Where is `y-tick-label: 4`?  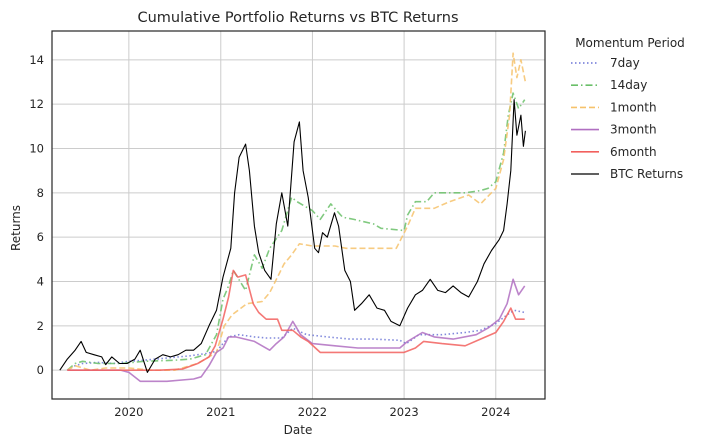
y-tick-label: 4 is located at coordinates (40, 282).